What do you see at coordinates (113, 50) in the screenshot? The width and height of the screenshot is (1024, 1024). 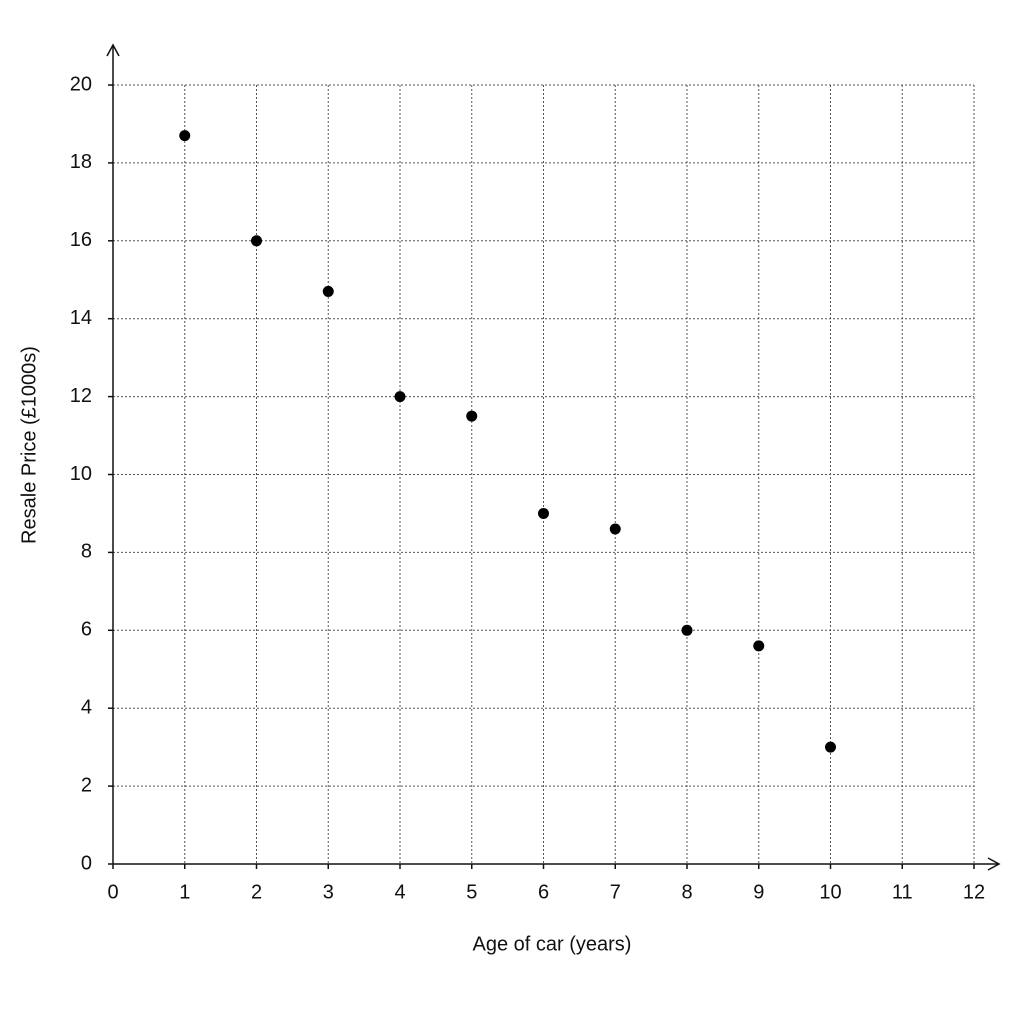 I see `y-axis-arrow` at bounding box center [113, 50].